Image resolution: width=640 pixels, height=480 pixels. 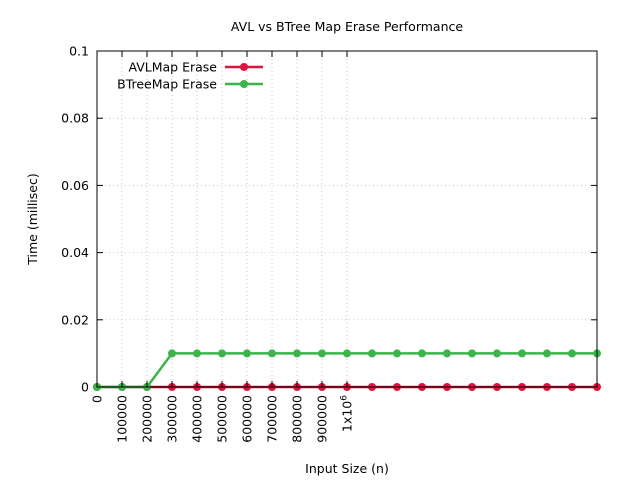 What do you see at coordinates (172, 67) in the screenshot?
I see `legend-label: AVLMap Erase` at bounding box center [172, 67].